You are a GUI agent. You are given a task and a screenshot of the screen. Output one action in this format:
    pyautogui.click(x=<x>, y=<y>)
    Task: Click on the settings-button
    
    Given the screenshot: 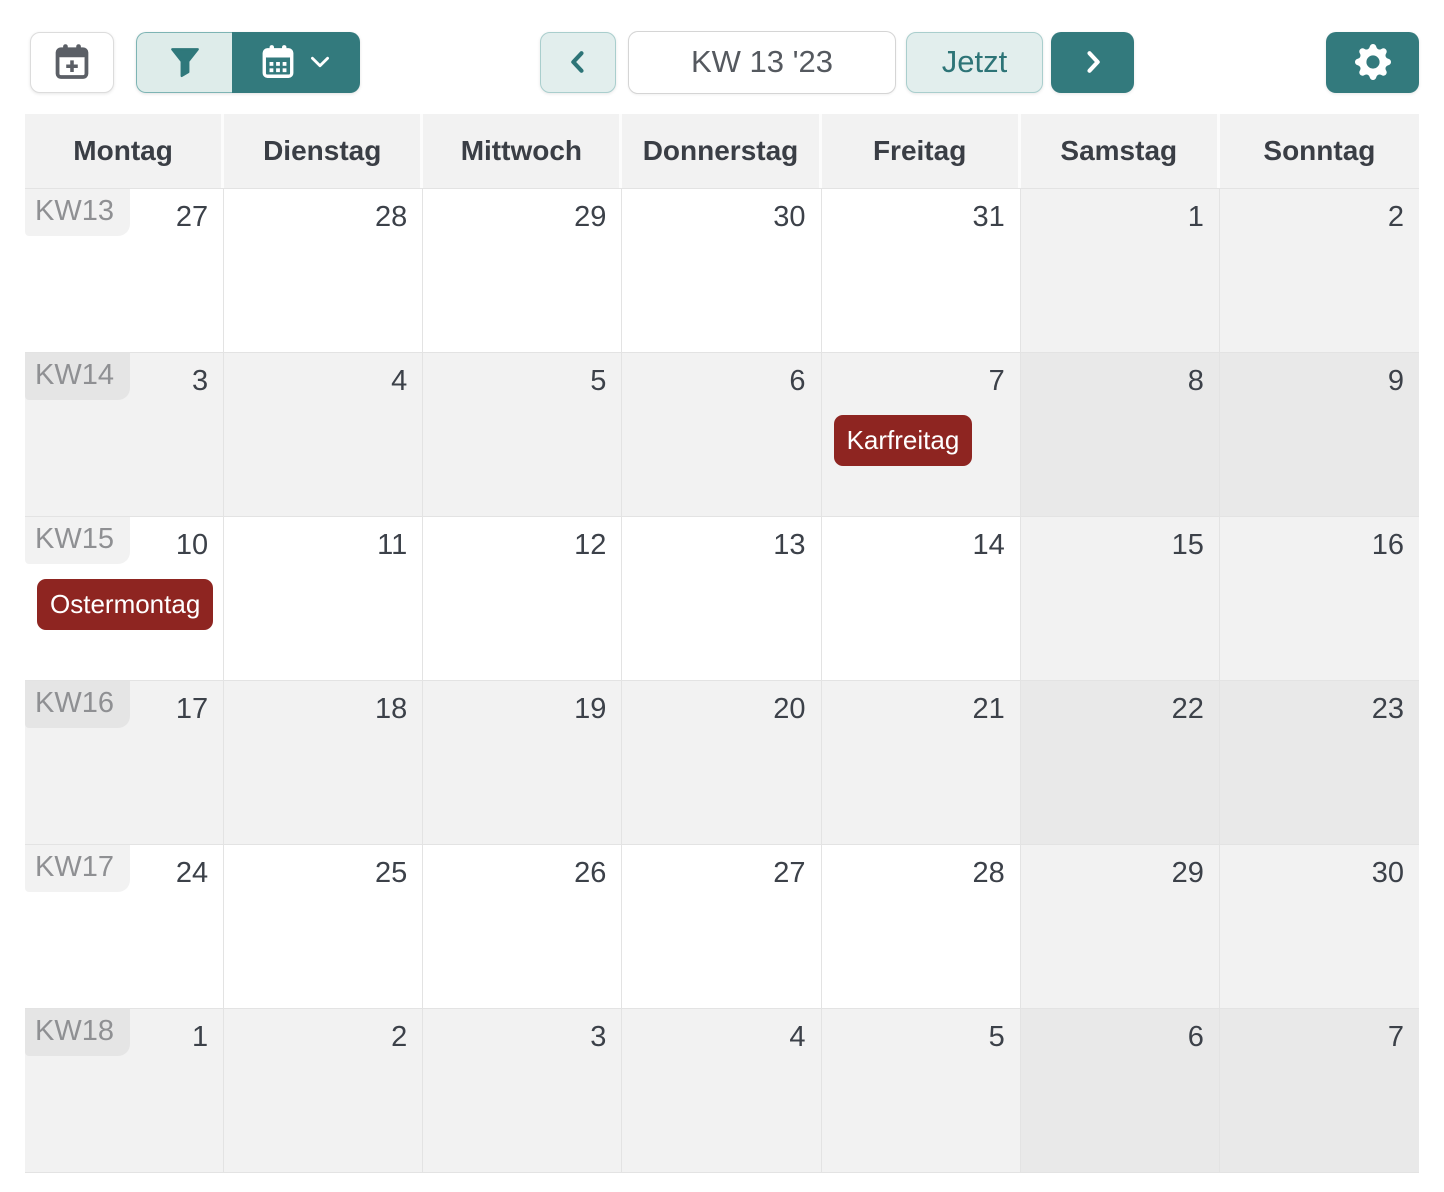 What is the action you would take?
    pyautogui.click(x=1372, y=62)
    